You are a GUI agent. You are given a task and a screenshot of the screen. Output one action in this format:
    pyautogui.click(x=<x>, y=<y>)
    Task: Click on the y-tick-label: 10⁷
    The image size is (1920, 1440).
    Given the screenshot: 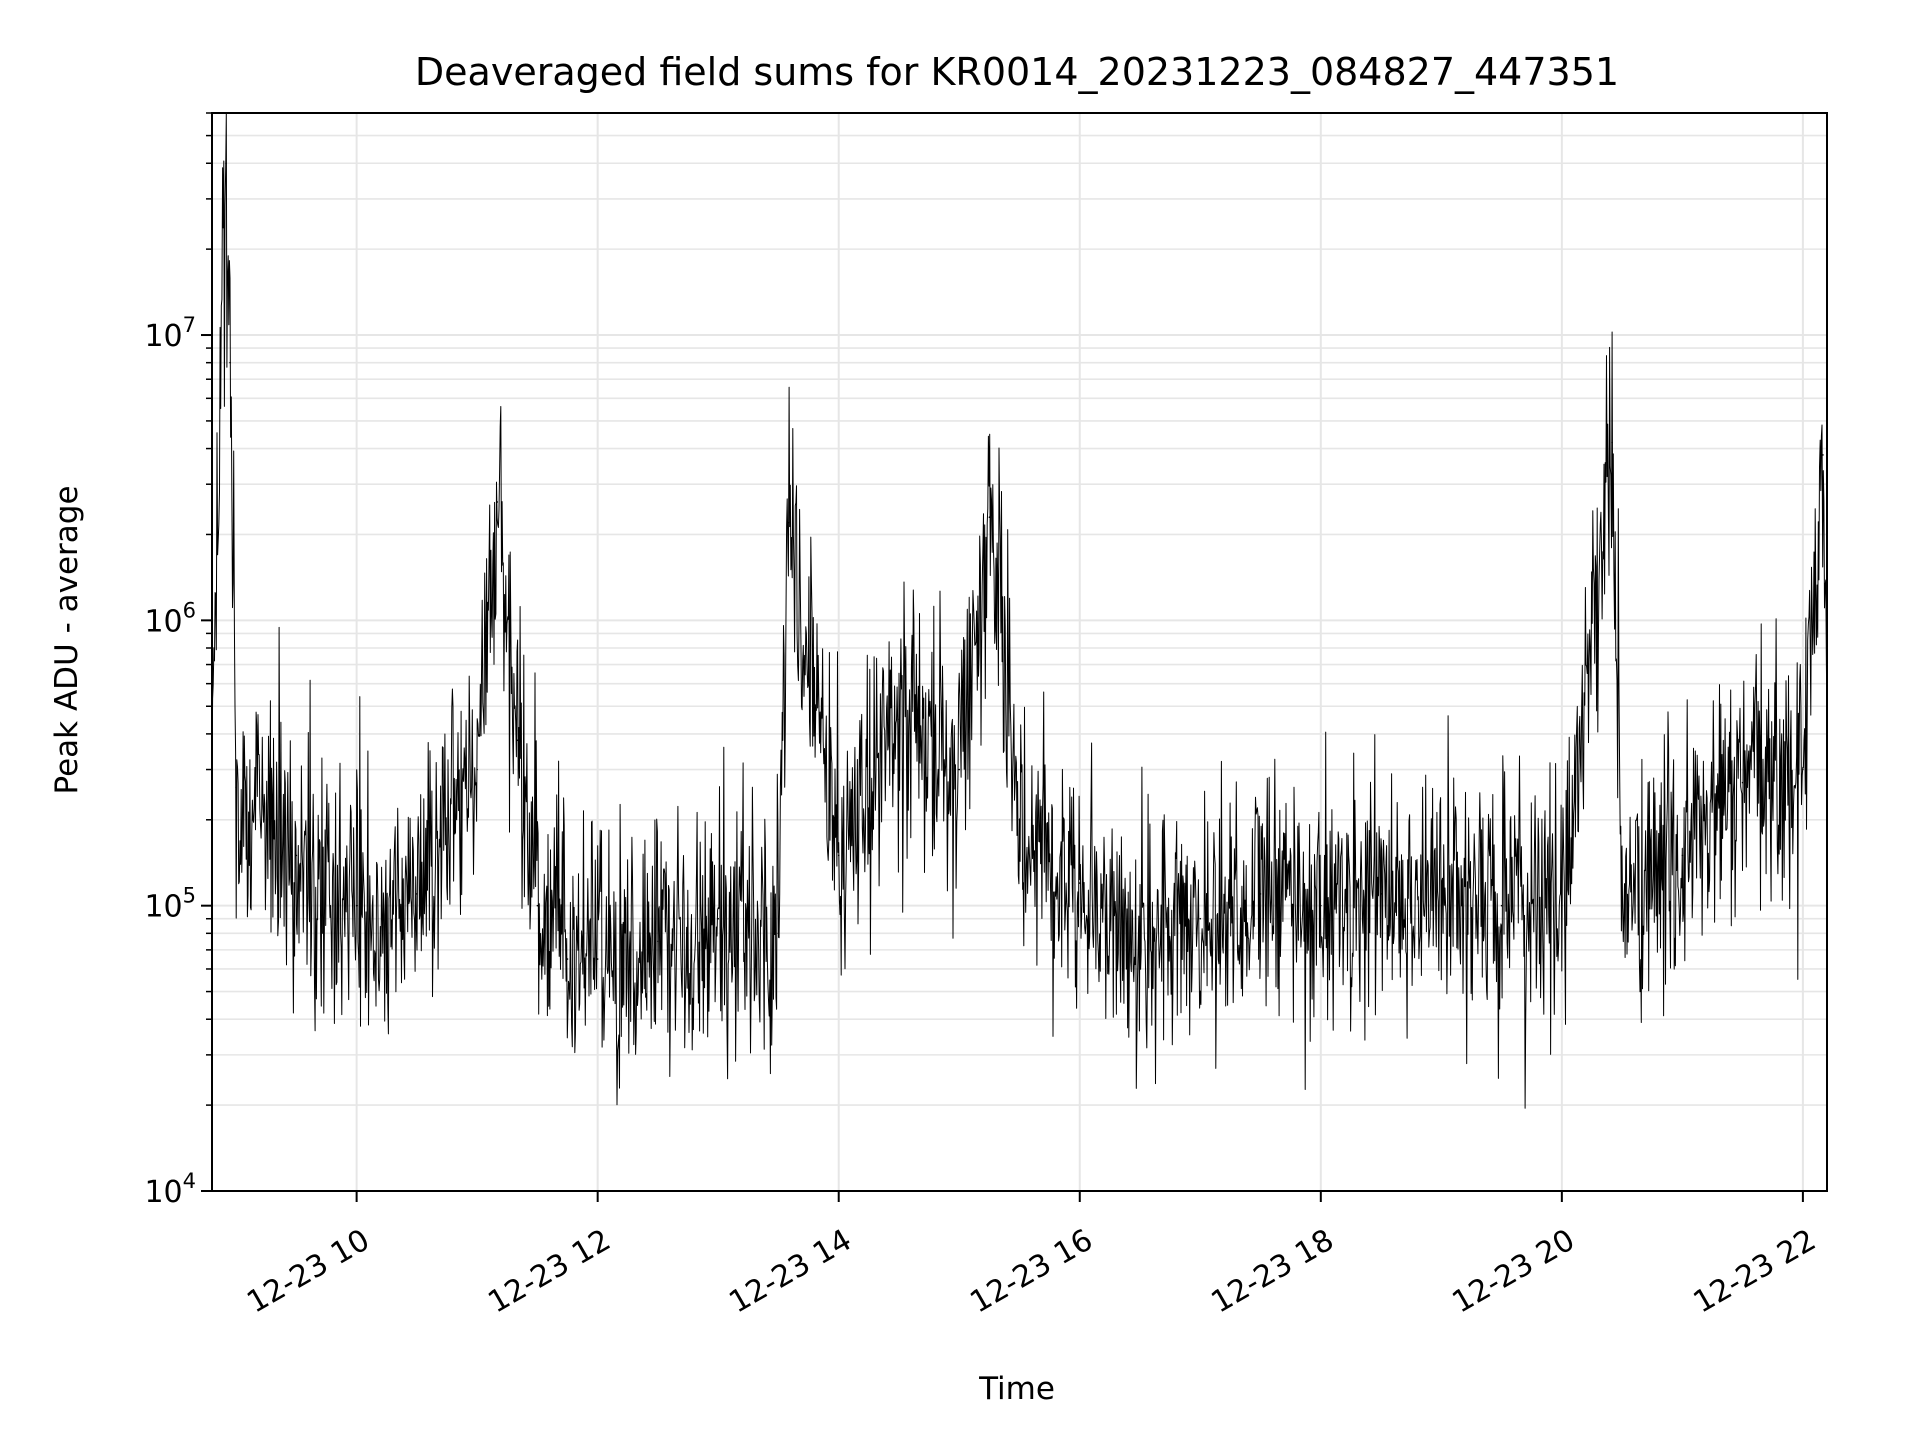 What is the action you would take?
    pyautogui.click(x=170, y=333)
    